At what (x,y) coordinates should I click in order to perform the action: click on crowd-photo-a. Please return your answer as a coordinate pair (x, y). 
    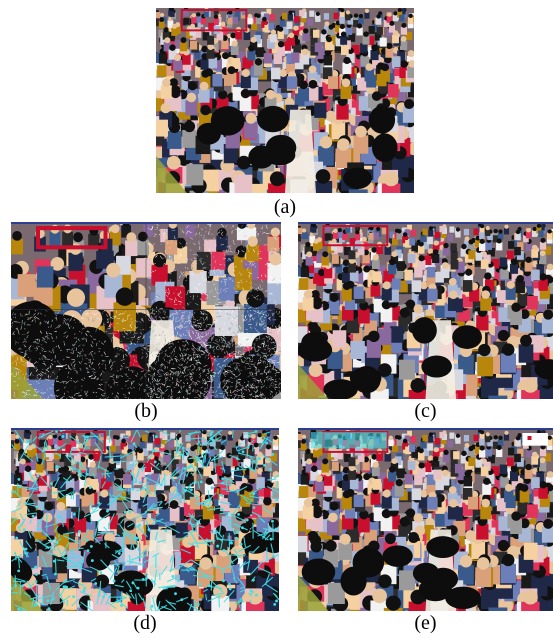
    Looking at the image, I should click on (285, 100).